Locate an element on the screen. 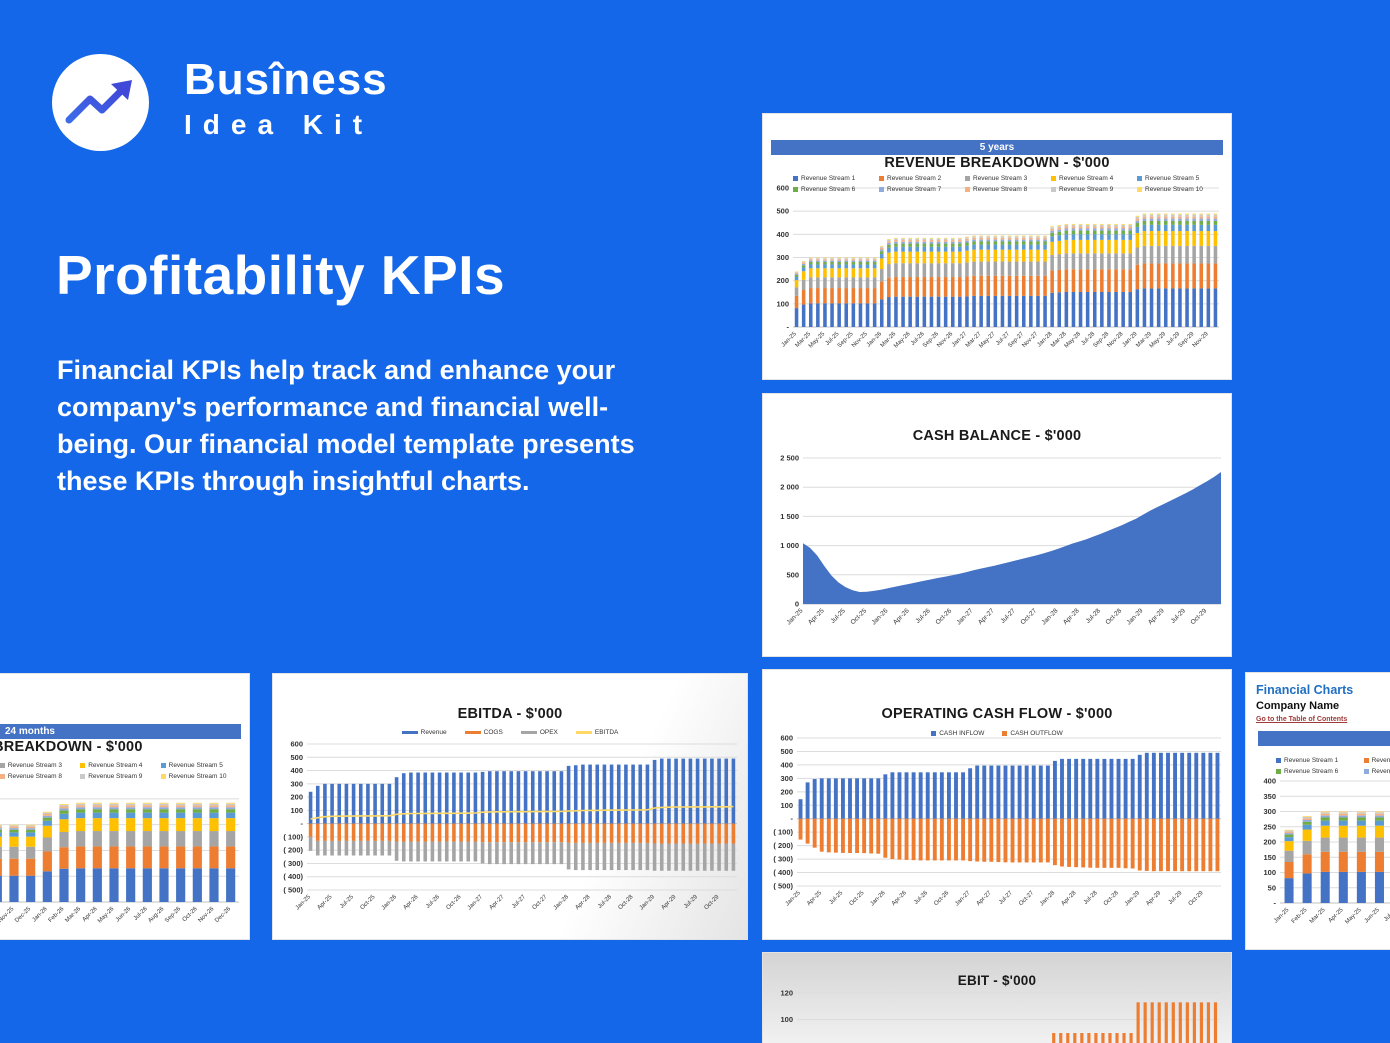 The image size is (1390, 1043). svg-text: 2 500 is located at coordinates (789, 458).